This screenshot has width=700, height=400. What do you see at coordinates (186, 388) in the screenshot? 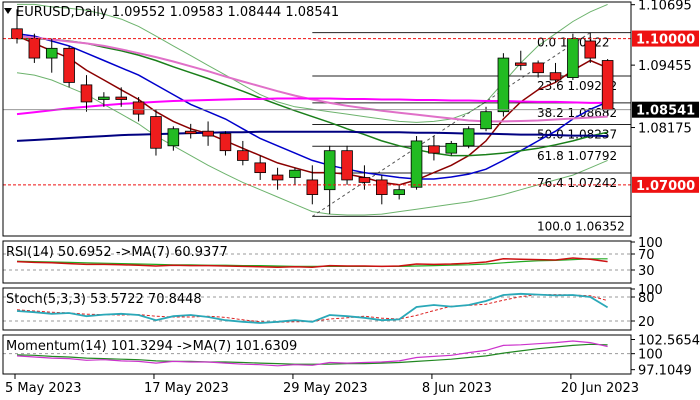
I see `x-tick-label: 17 May 2023` at bounding box center [186, 388].